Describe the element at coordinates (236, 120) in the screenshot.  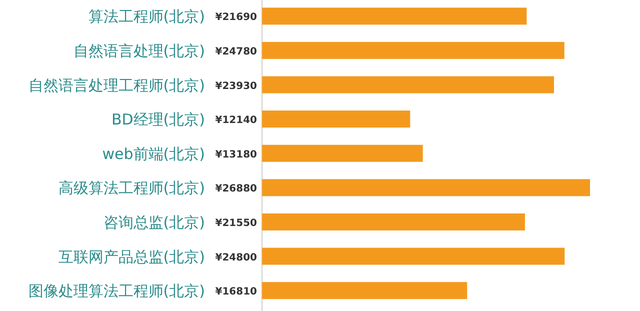
I see `data-label: ¥12140` at that location.